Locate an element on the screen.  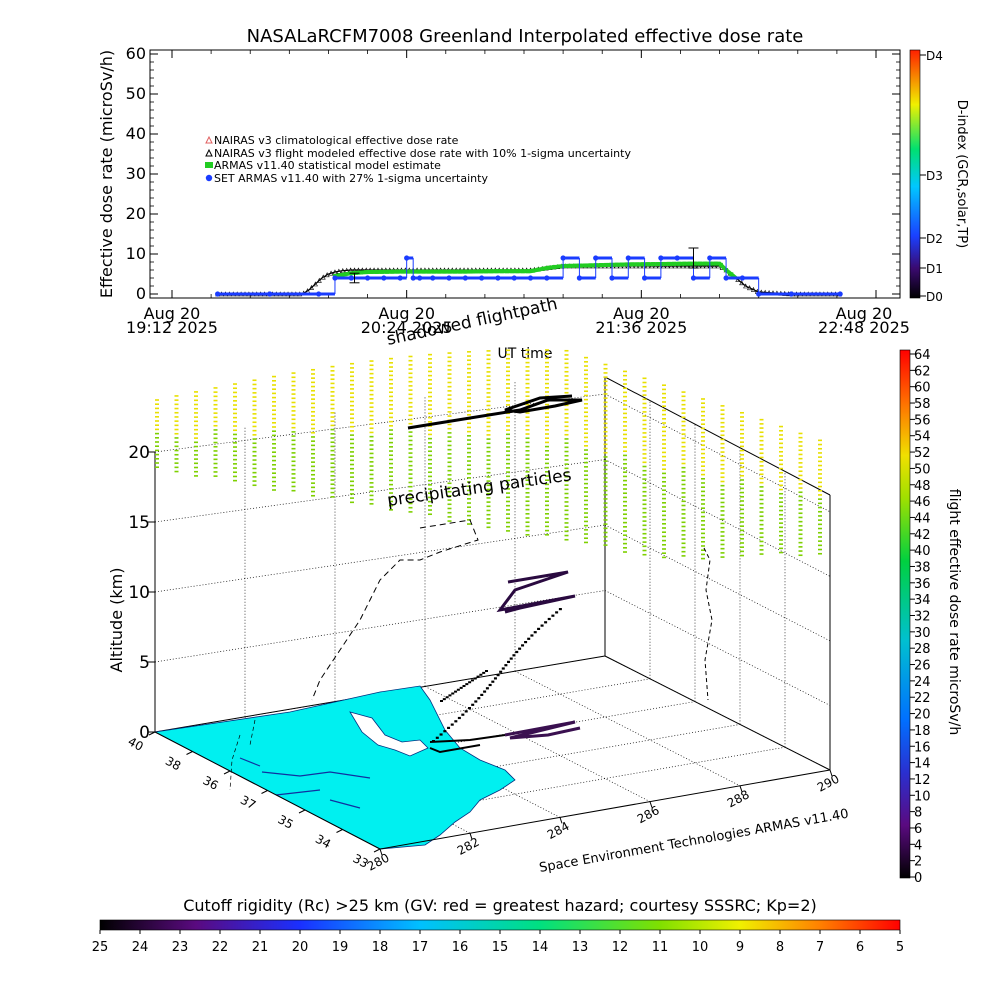
annotation-precipitating-particles: precipitating particles is located at coordinates (479, 488).